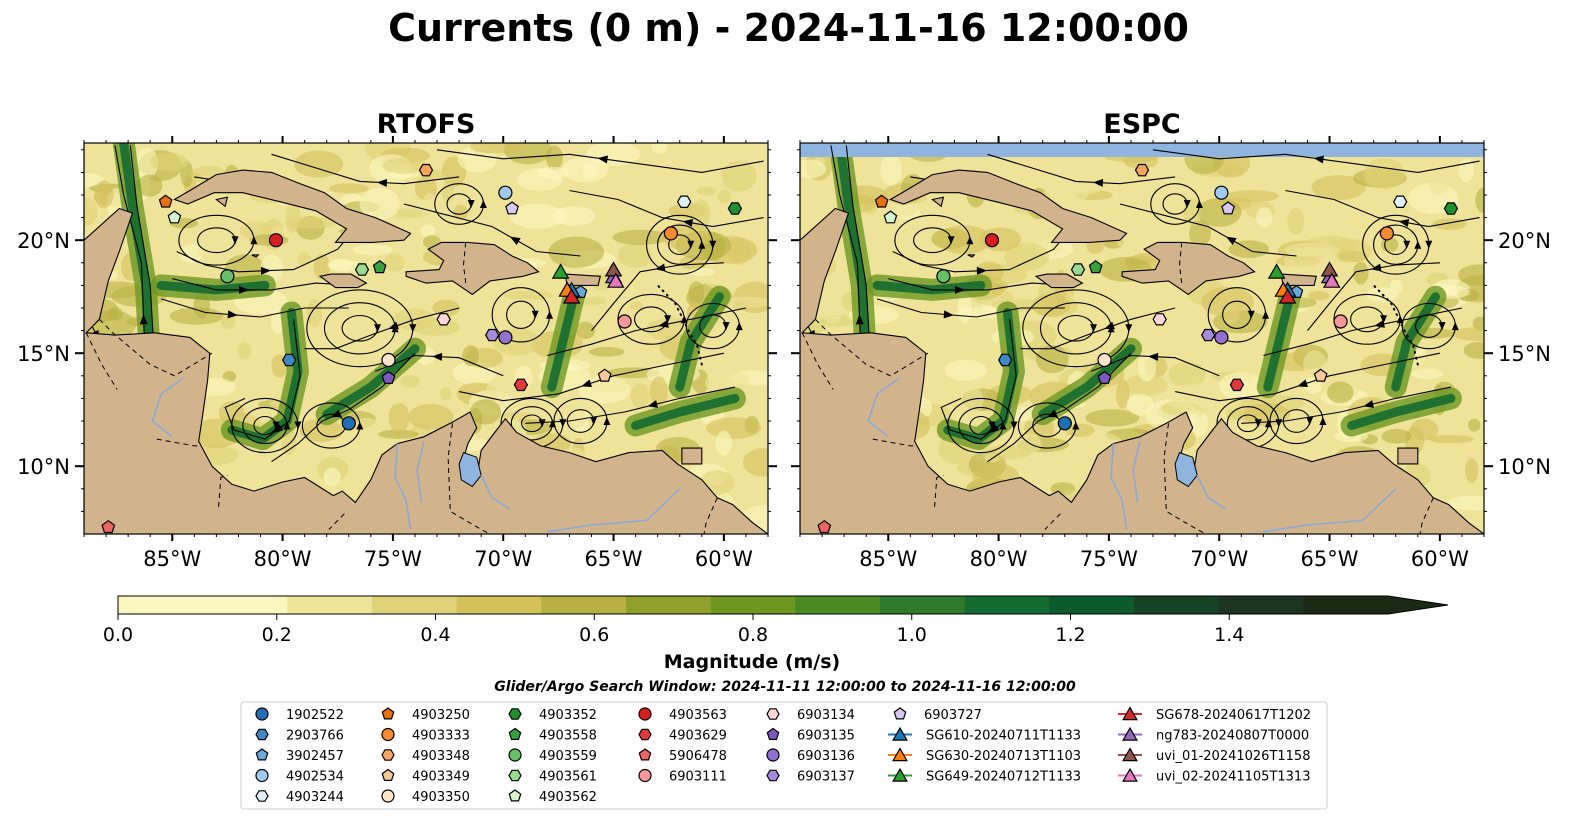 This screenshot has height=827, width=1577. I want to click on legend-label: 6903135, so click(826, 736).